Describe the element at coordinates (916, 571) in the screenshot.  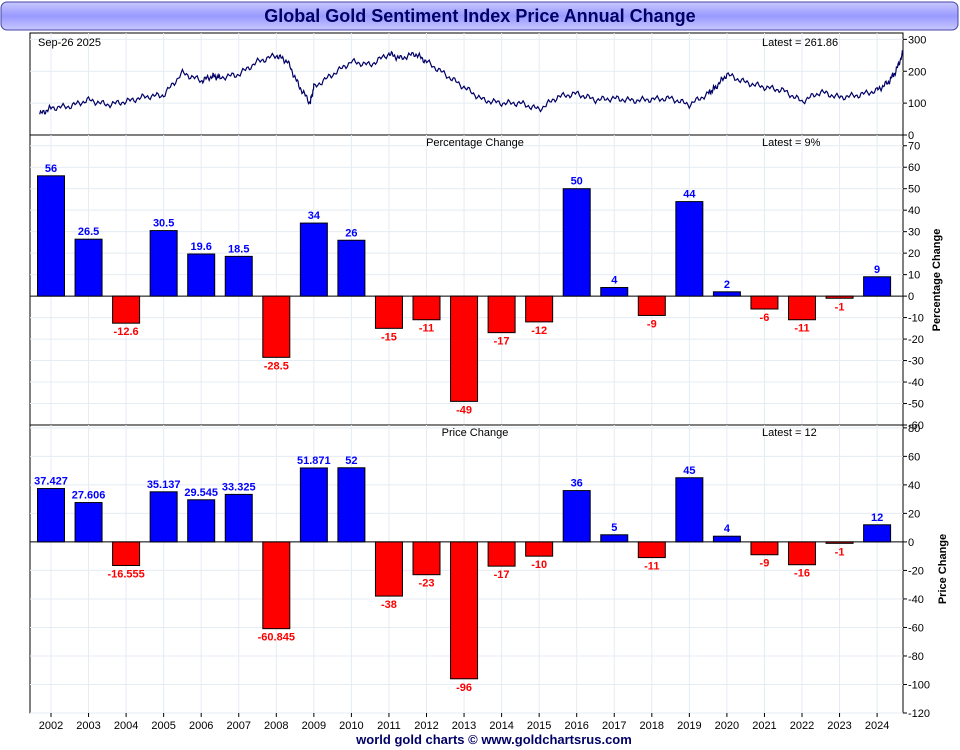
I see `y-tick-label: -20` at that location.